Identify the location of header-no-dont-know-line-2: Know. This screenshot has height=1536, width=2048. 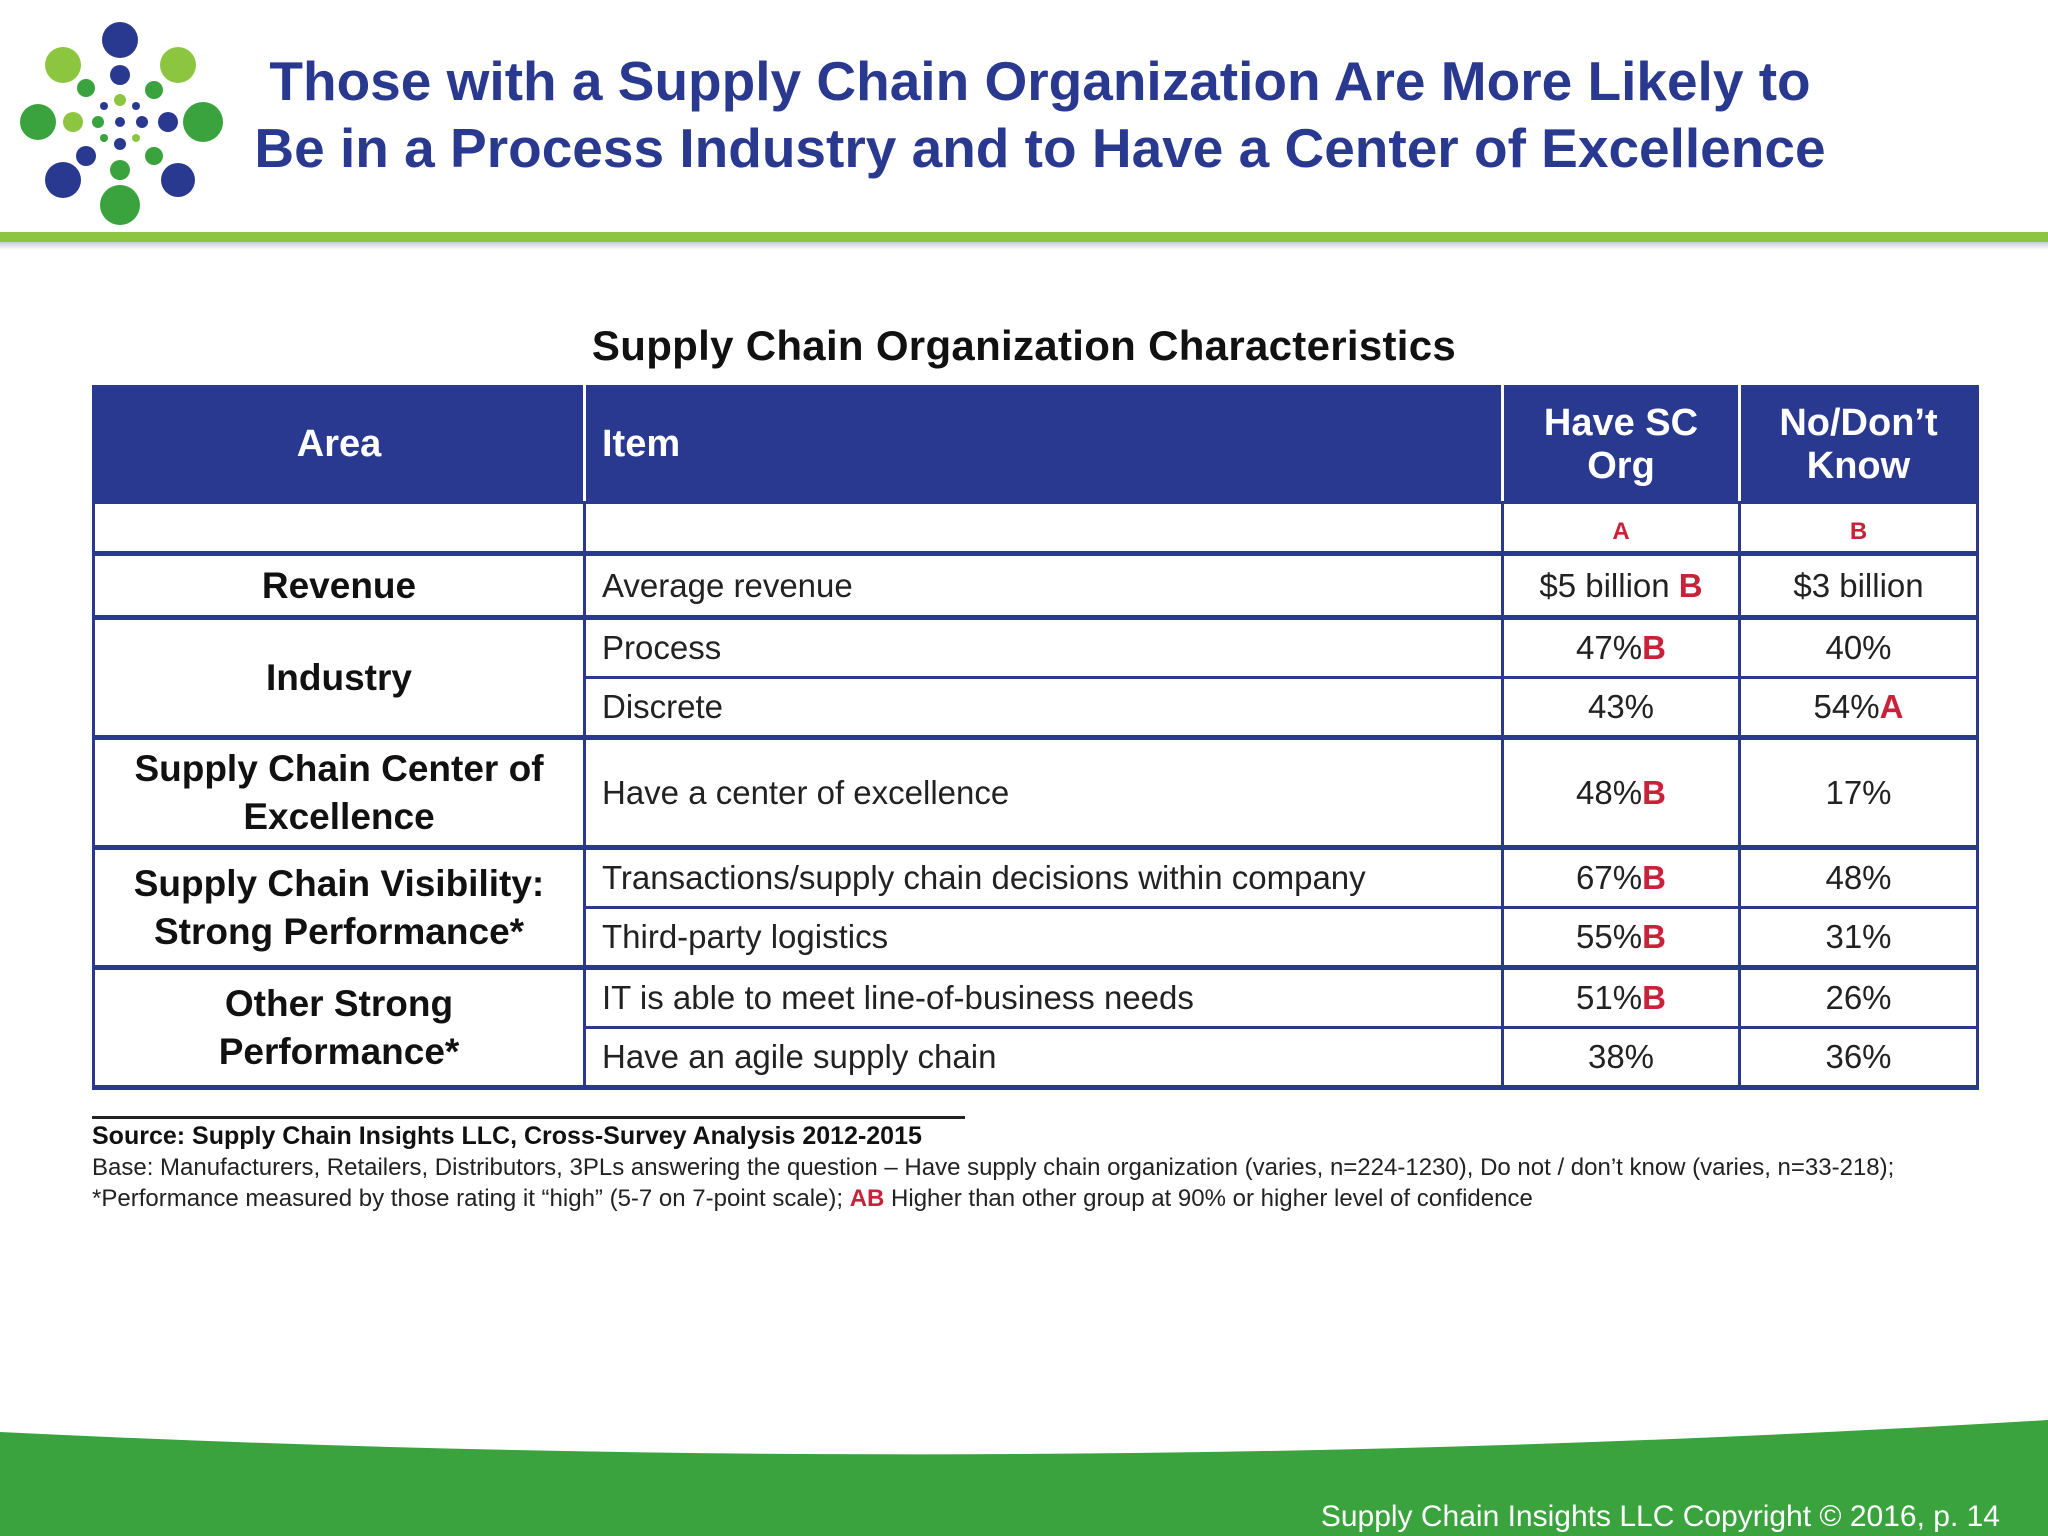
(1858, 465).